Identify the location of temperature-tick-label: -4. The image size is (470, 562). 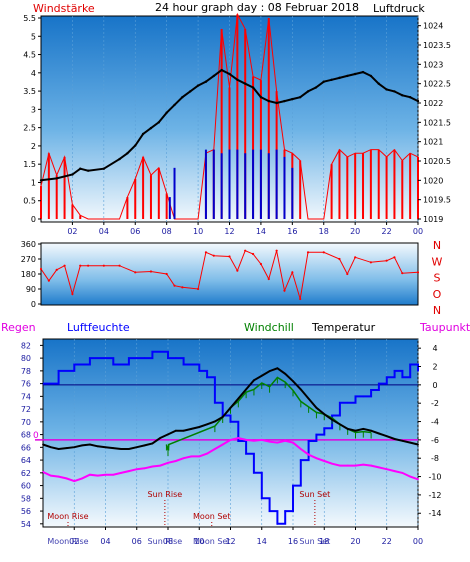
(435, 422).